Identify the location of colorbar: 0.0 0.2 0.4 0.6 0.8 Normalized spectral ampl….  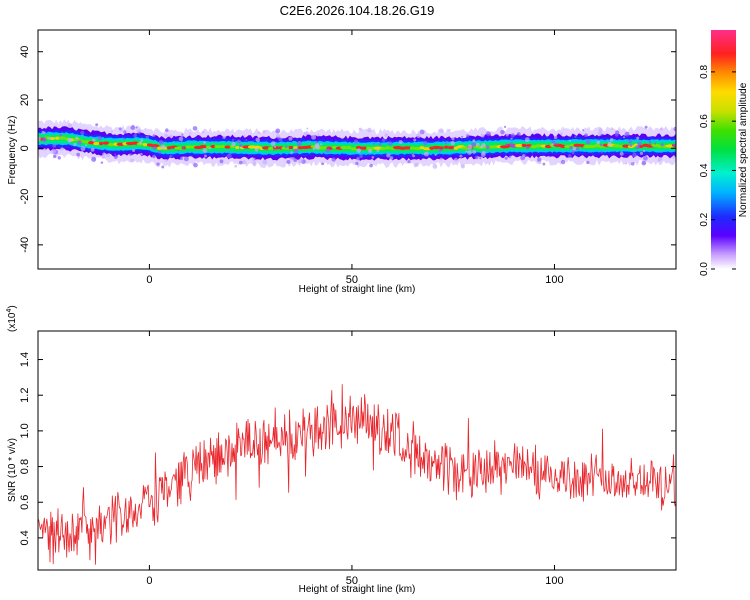
(724, 153).